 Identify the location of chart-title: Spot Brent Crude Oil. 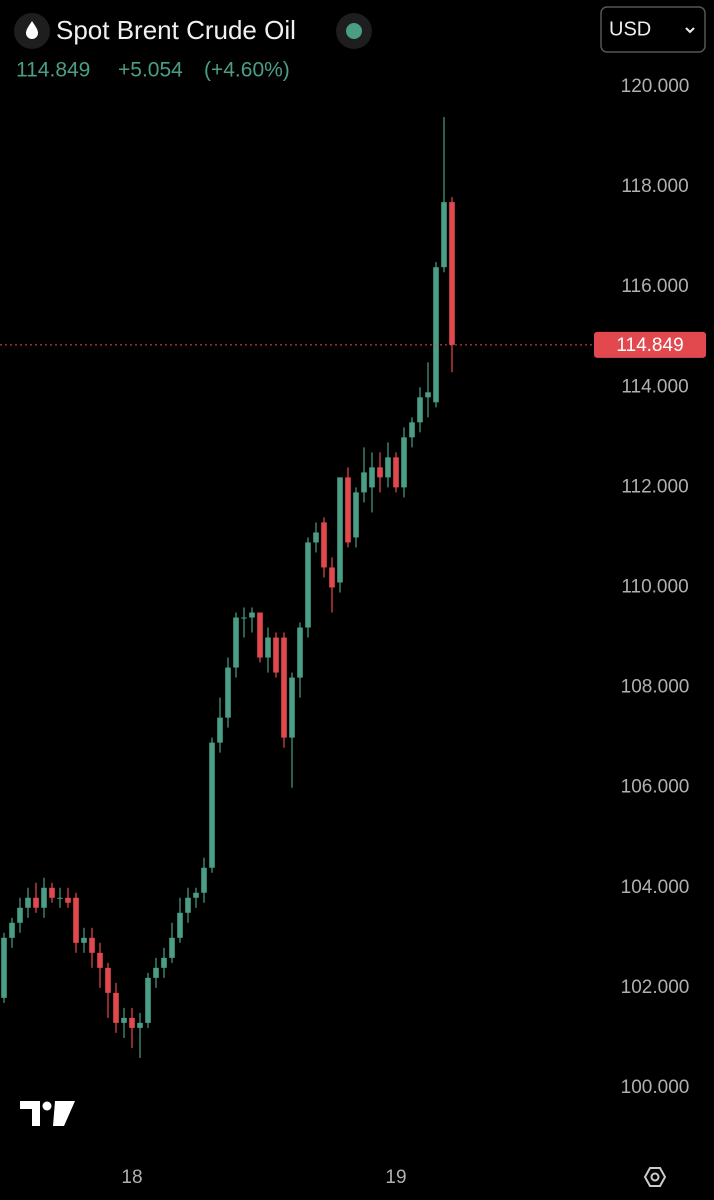
(176, 30).